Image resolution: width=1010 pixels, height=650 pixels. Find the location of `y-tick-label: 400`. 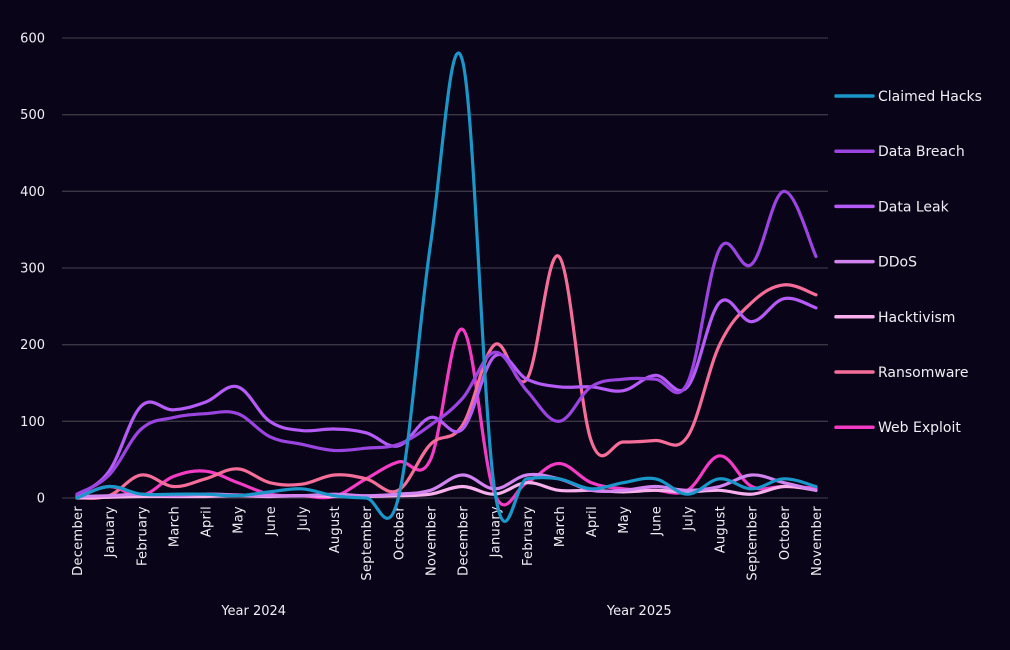

y-tick-label: 400 is located at coordinates (32, 192).